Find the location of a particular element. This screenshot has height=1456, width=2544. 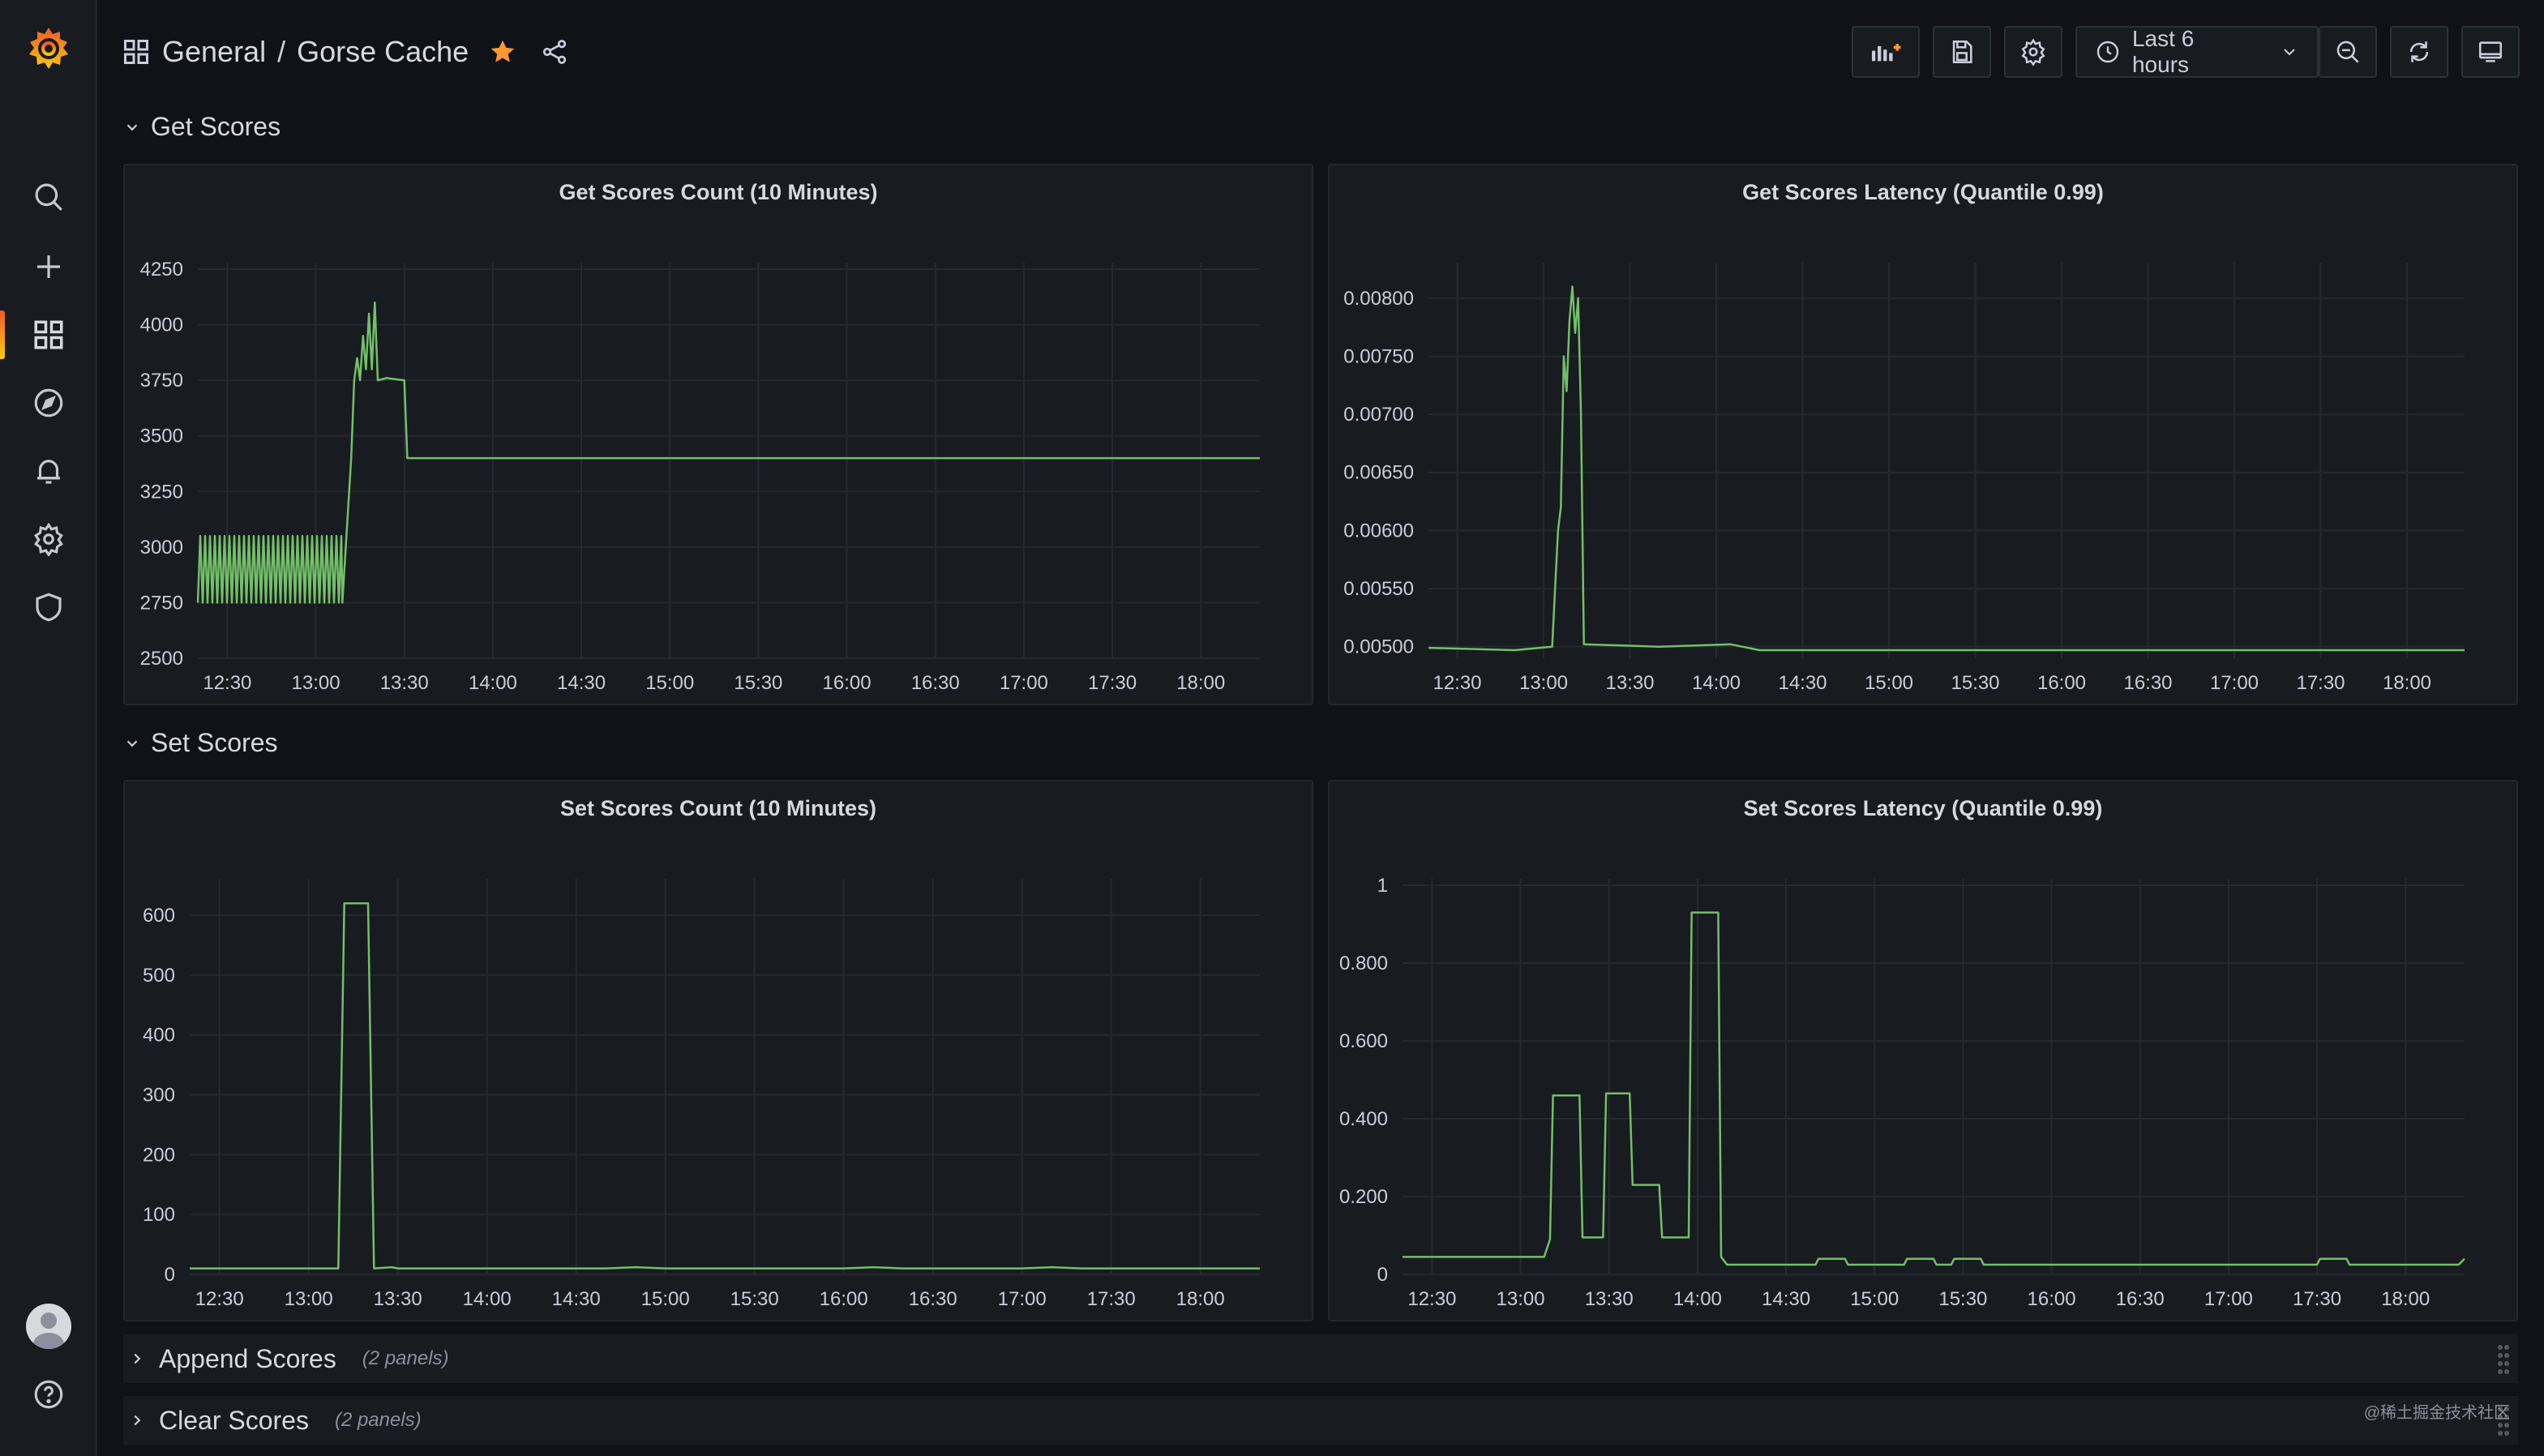

y-tick-label: 2750 is located at coordinates (161, 603).